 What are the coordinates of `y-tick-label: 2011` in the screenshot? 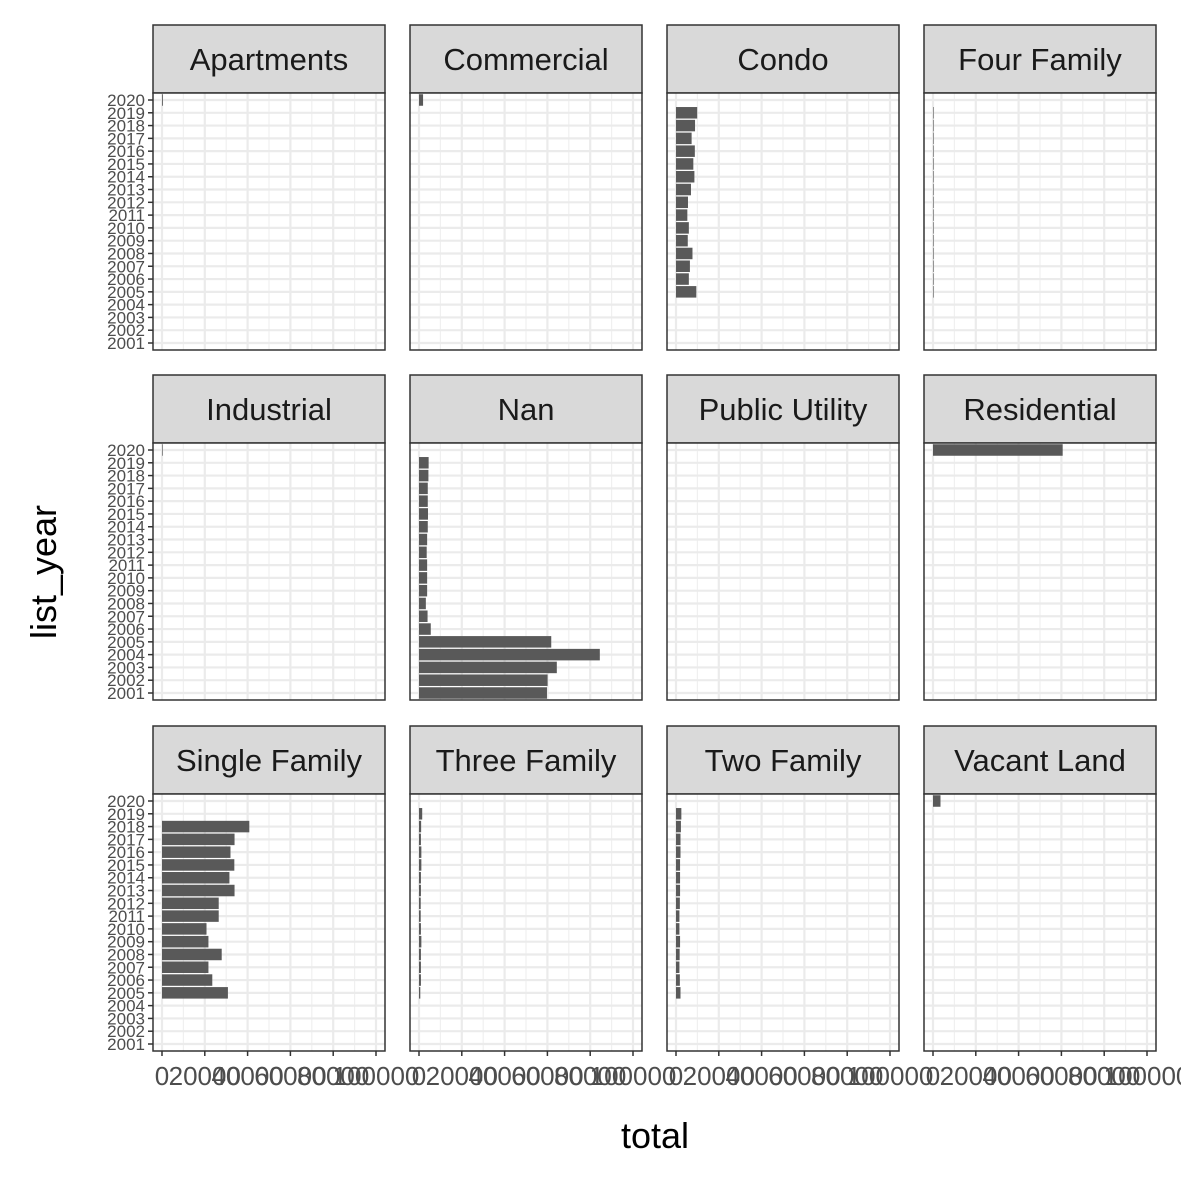 It's located at (126, 565).